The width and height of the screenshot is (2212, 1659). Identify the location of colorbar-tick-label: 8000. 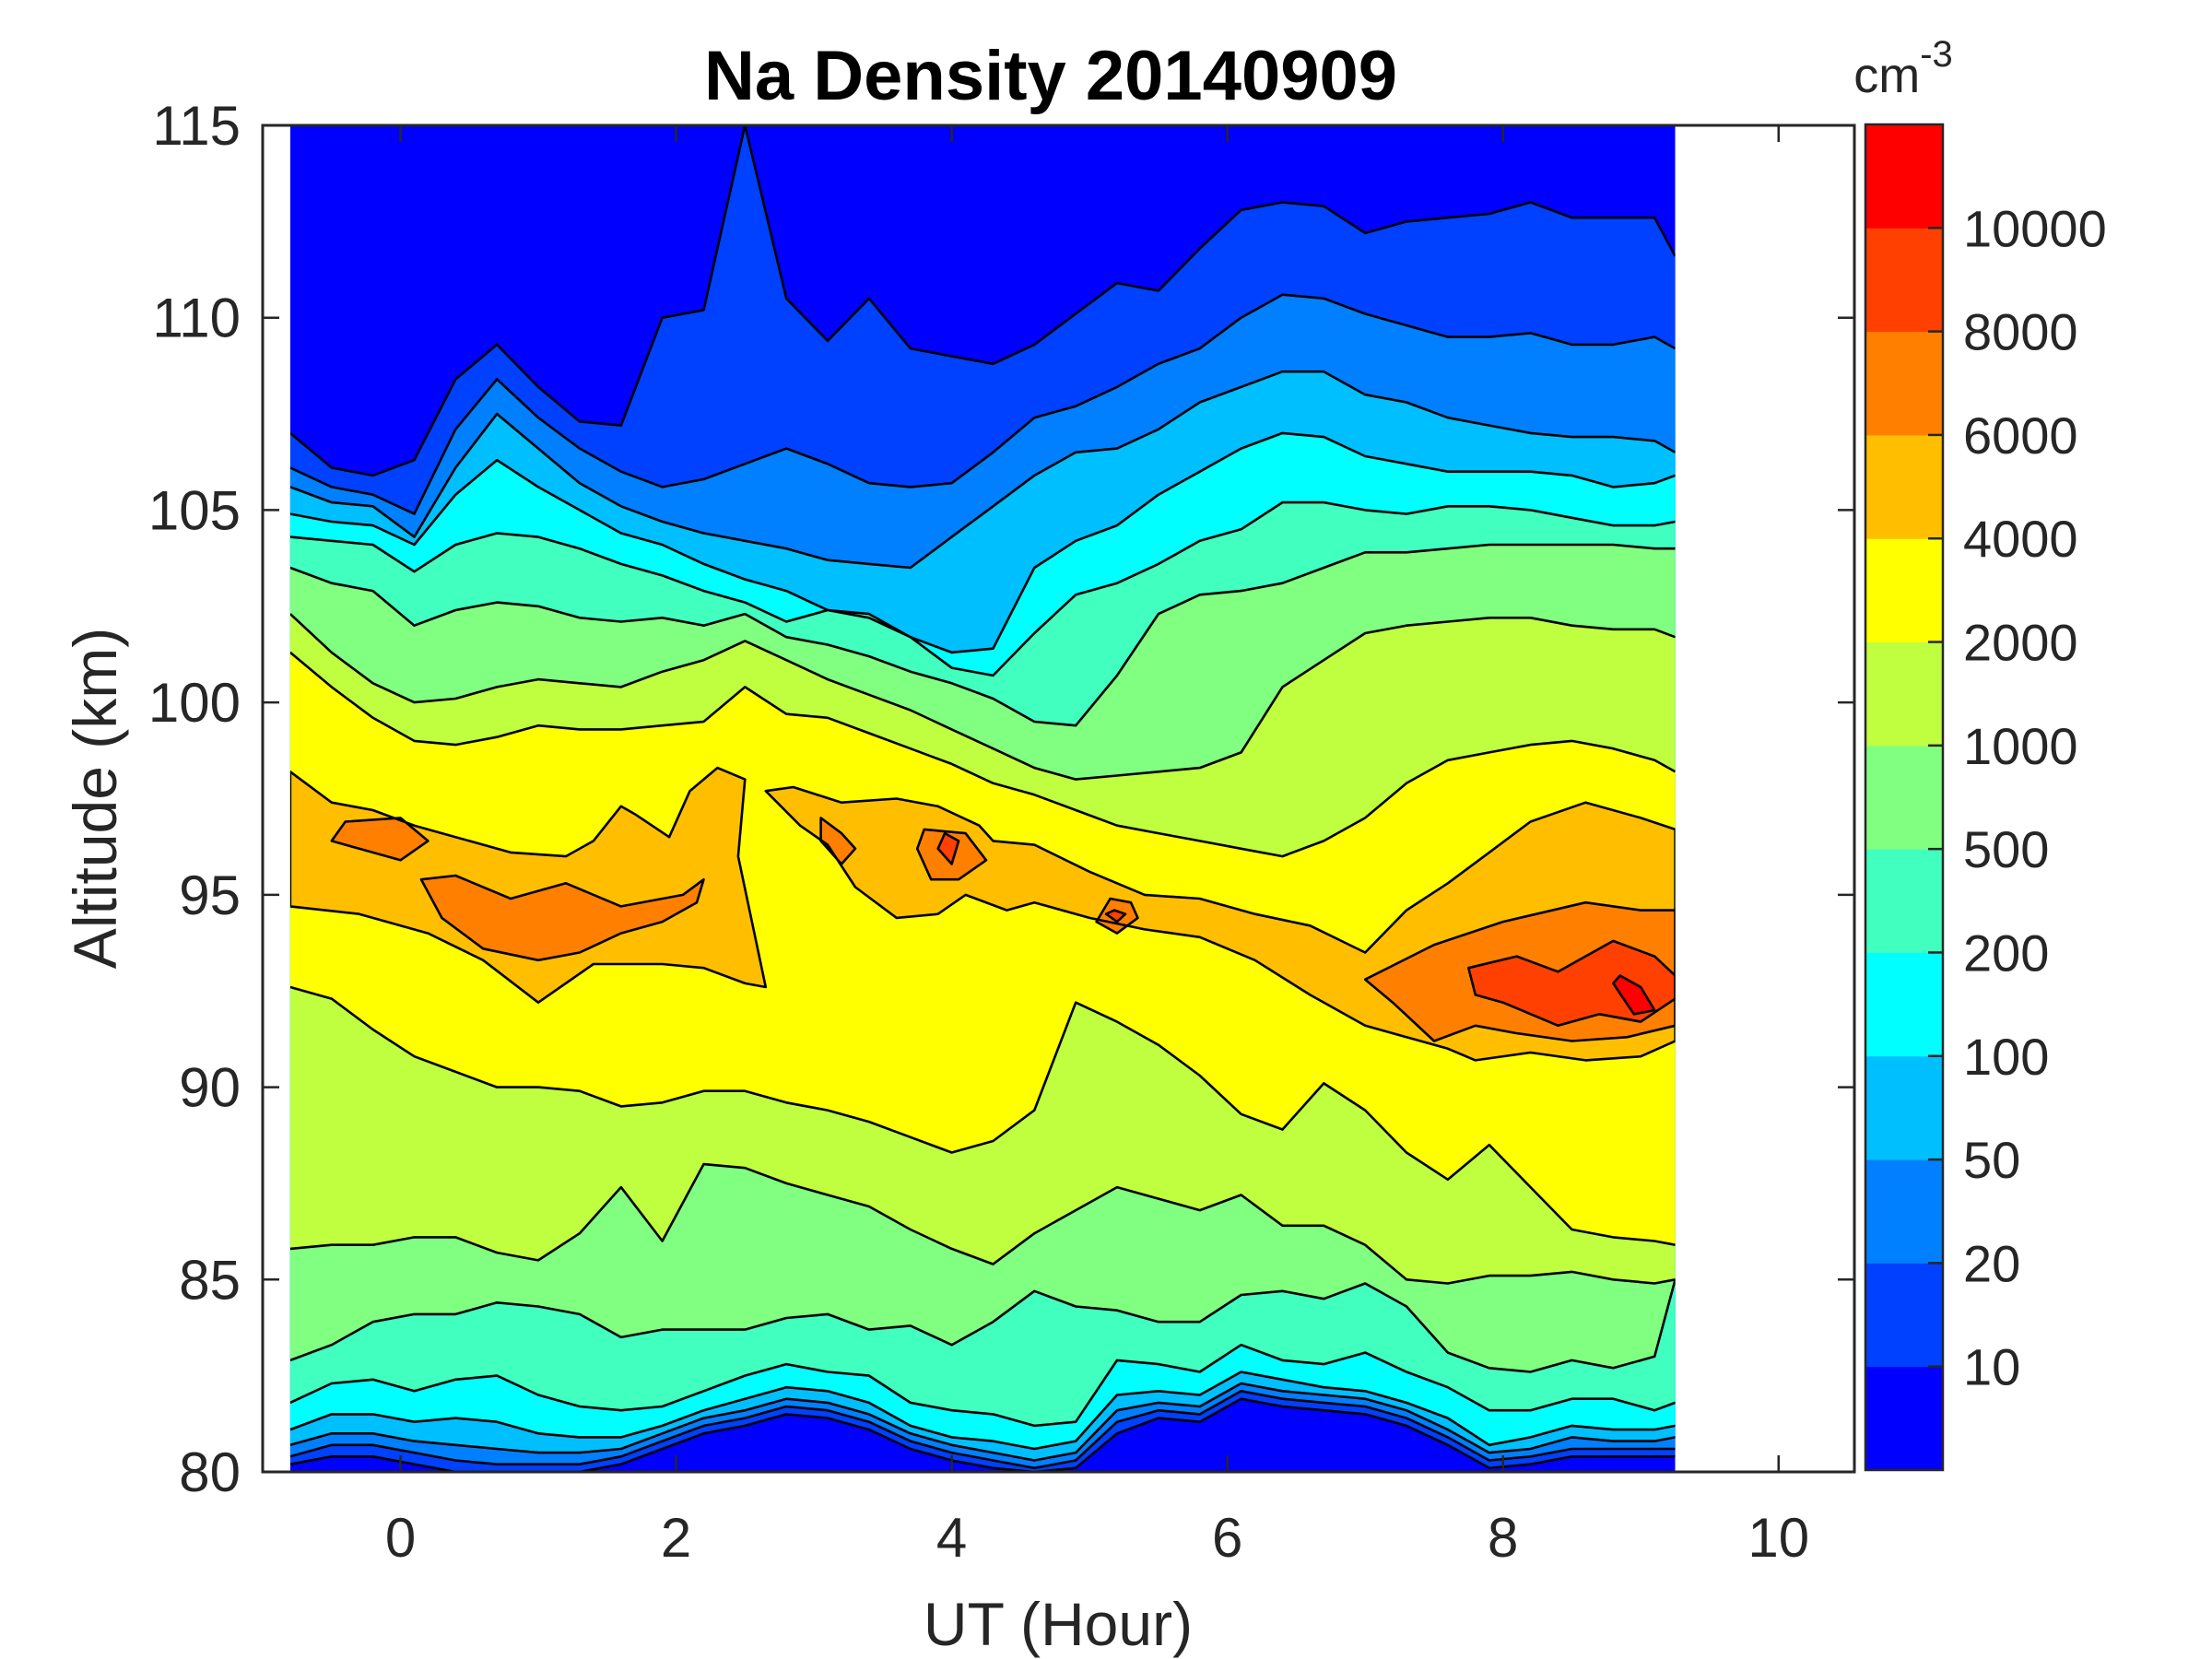
(2020, 332).